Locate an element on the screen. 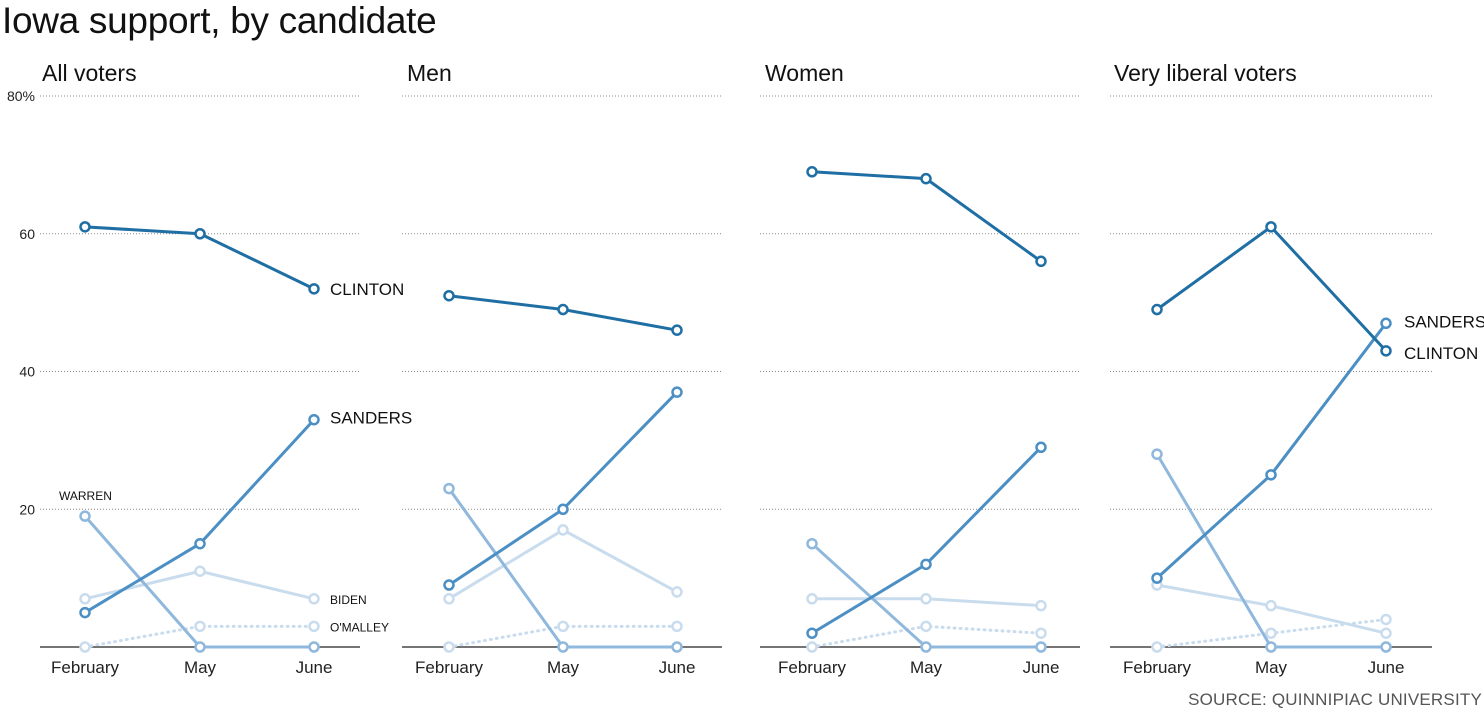  y-tick-label: 60 is located at coordinates (27, 234).